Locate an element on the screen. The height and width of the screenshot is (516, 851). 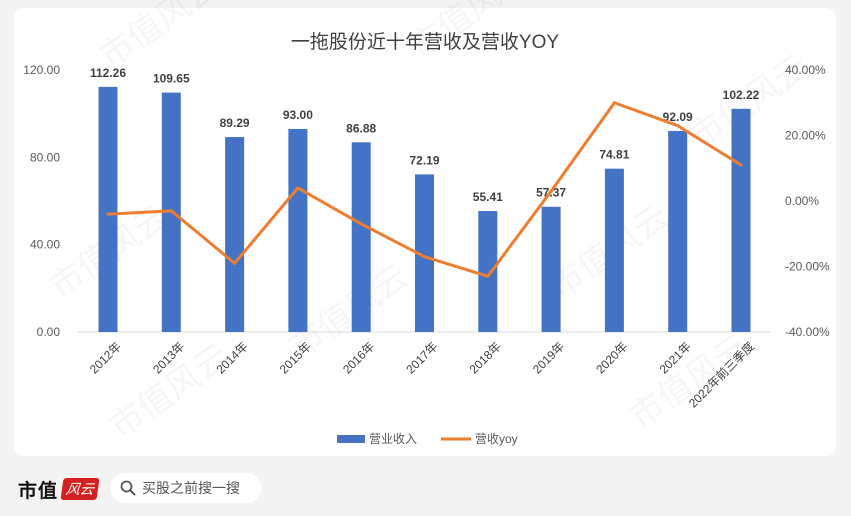
right-axis-tick-label: -20.00% is located at coordinates (807, 267).